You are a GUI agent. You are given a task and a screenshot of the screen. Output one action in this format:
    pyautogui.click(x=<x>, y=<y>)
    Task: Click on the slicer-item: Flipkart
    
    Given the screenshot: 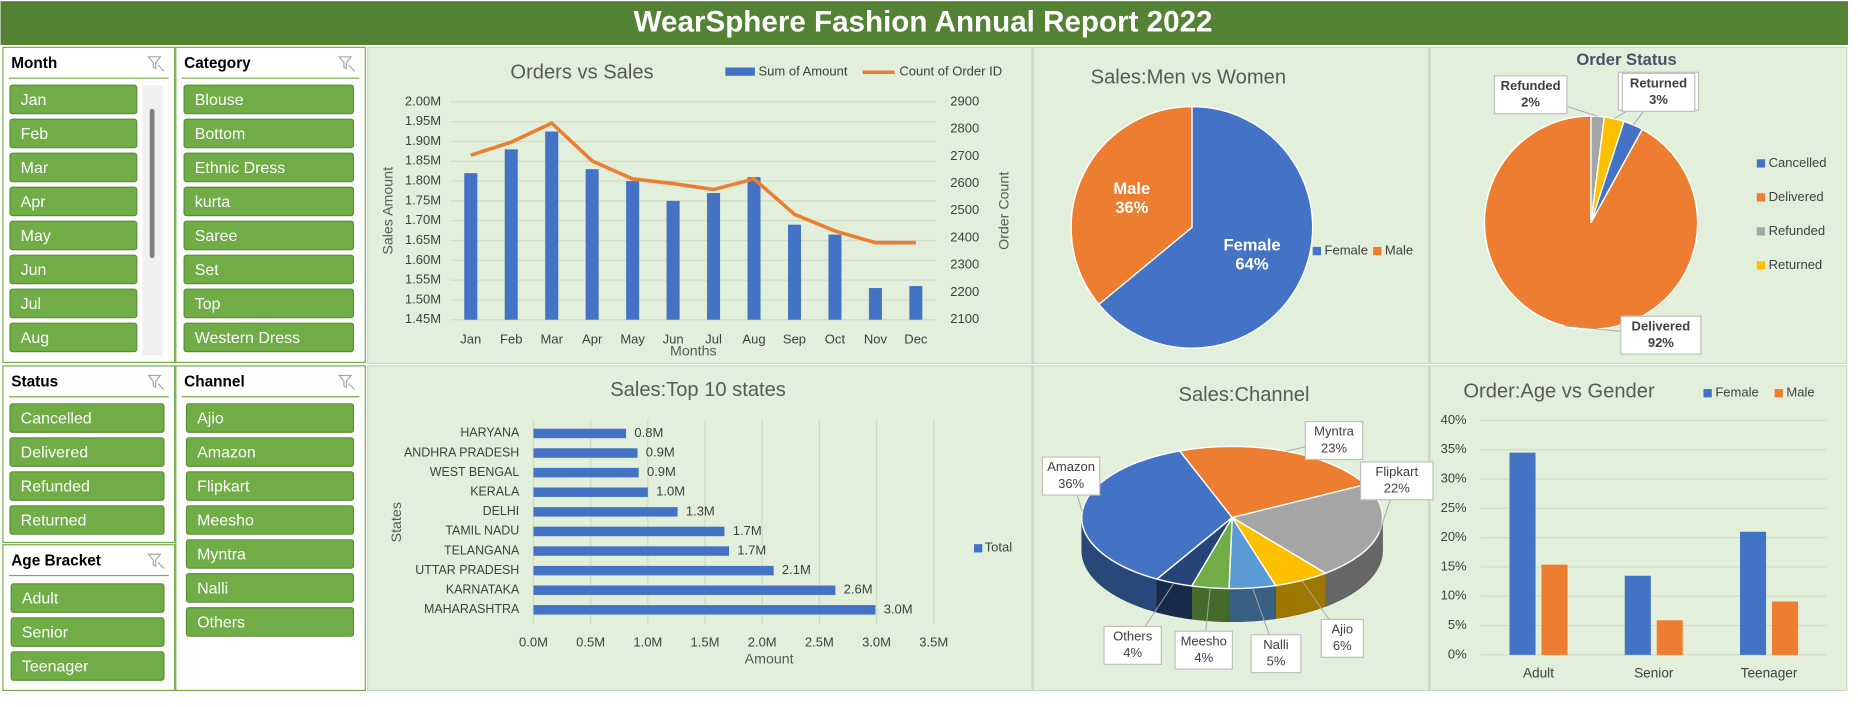 What is the action you would take?
    pyautogui.click(x=223, y=486)
    